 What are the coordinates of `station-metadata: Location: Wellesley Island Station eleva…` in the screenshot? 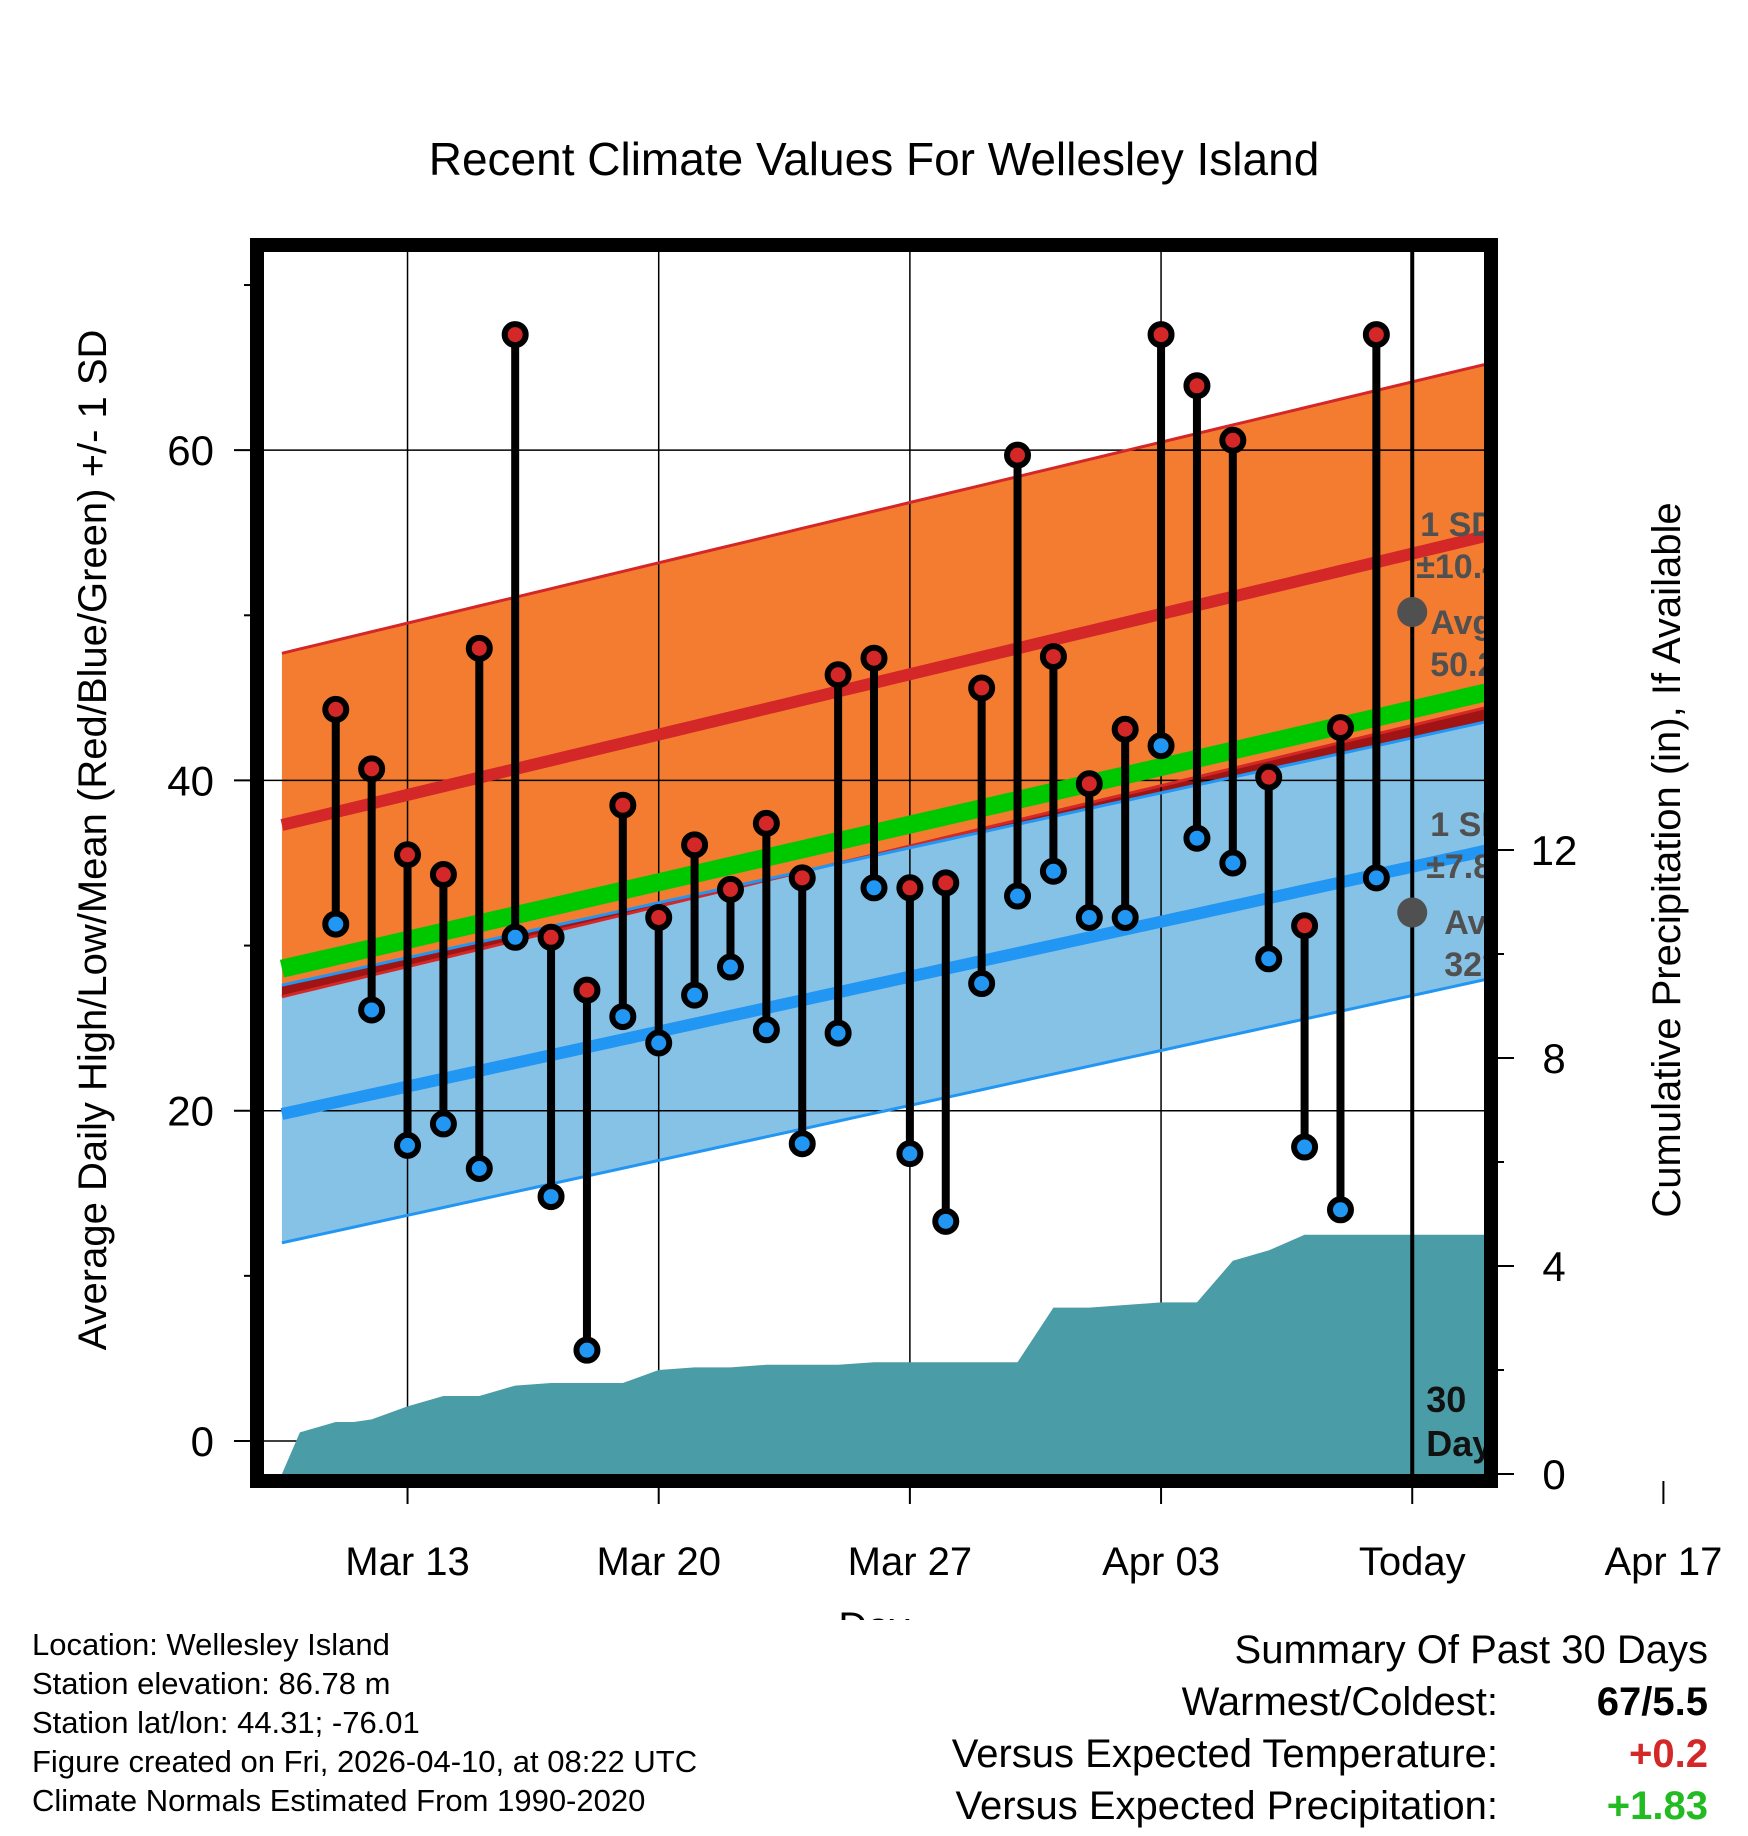 It's located at (364, 1722).